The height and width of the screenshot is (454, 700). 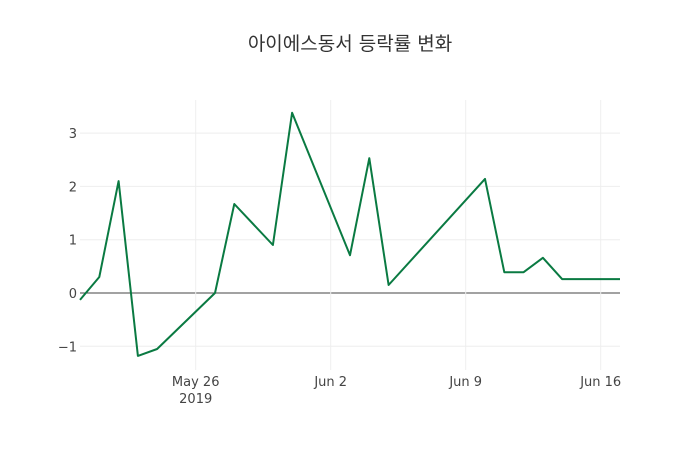 What do you see at coordinates (73, 134) in the screenshot?
I see `y-tick-label: 3` at bounding box center [73, 134].